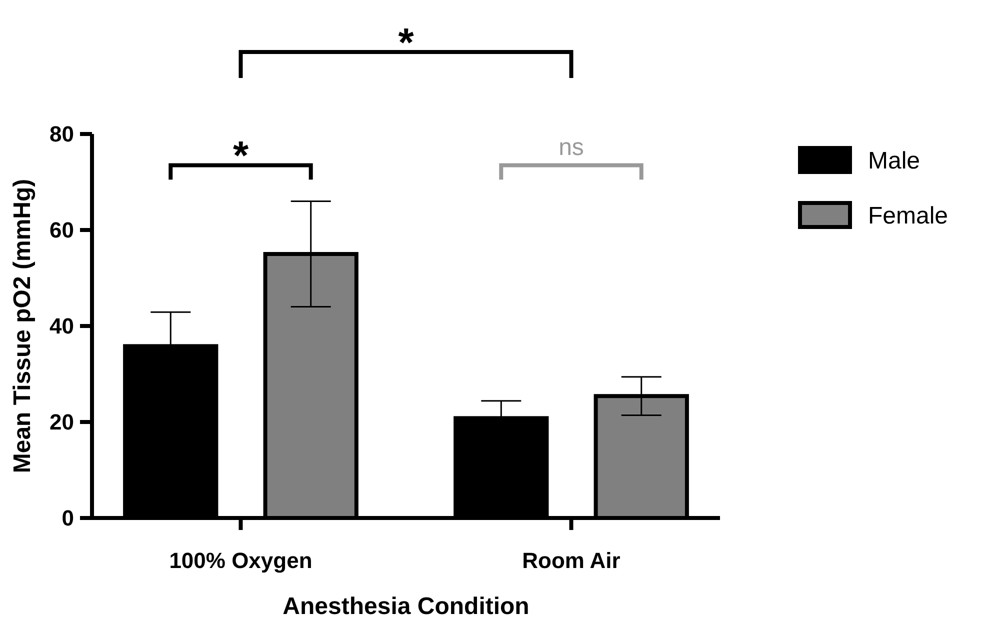 The image size is (987, 619). I want to click on x-tick-label: Room Air, so click(571, 560).